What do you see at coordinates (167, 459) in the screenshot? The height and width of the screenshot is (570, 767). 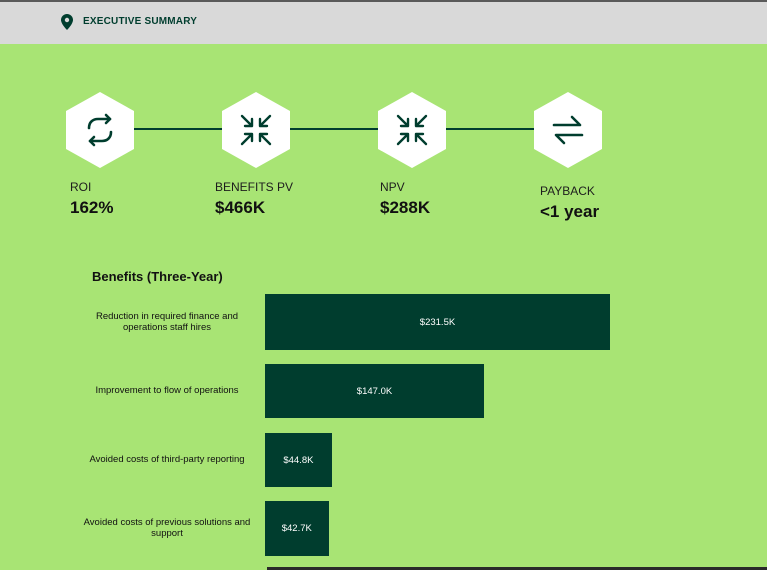 I see `category-label: Avoided costs of third-party reporting` at bounding box center [167, 459].